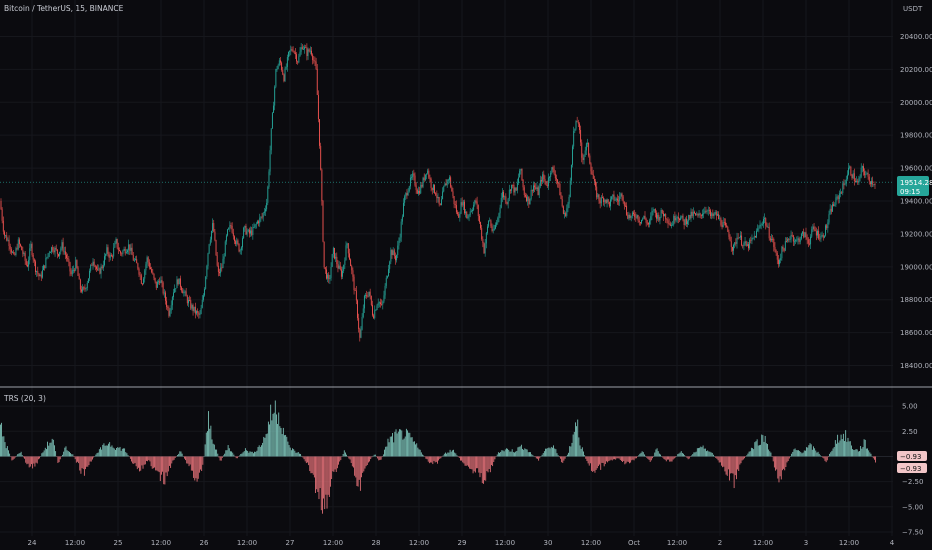 Image resolution: width=932 pixels, height=550 pixels. Describe the element at coordinates (333, 543) in the screenshot. I see `x-tick-label: 12:00` at that location.